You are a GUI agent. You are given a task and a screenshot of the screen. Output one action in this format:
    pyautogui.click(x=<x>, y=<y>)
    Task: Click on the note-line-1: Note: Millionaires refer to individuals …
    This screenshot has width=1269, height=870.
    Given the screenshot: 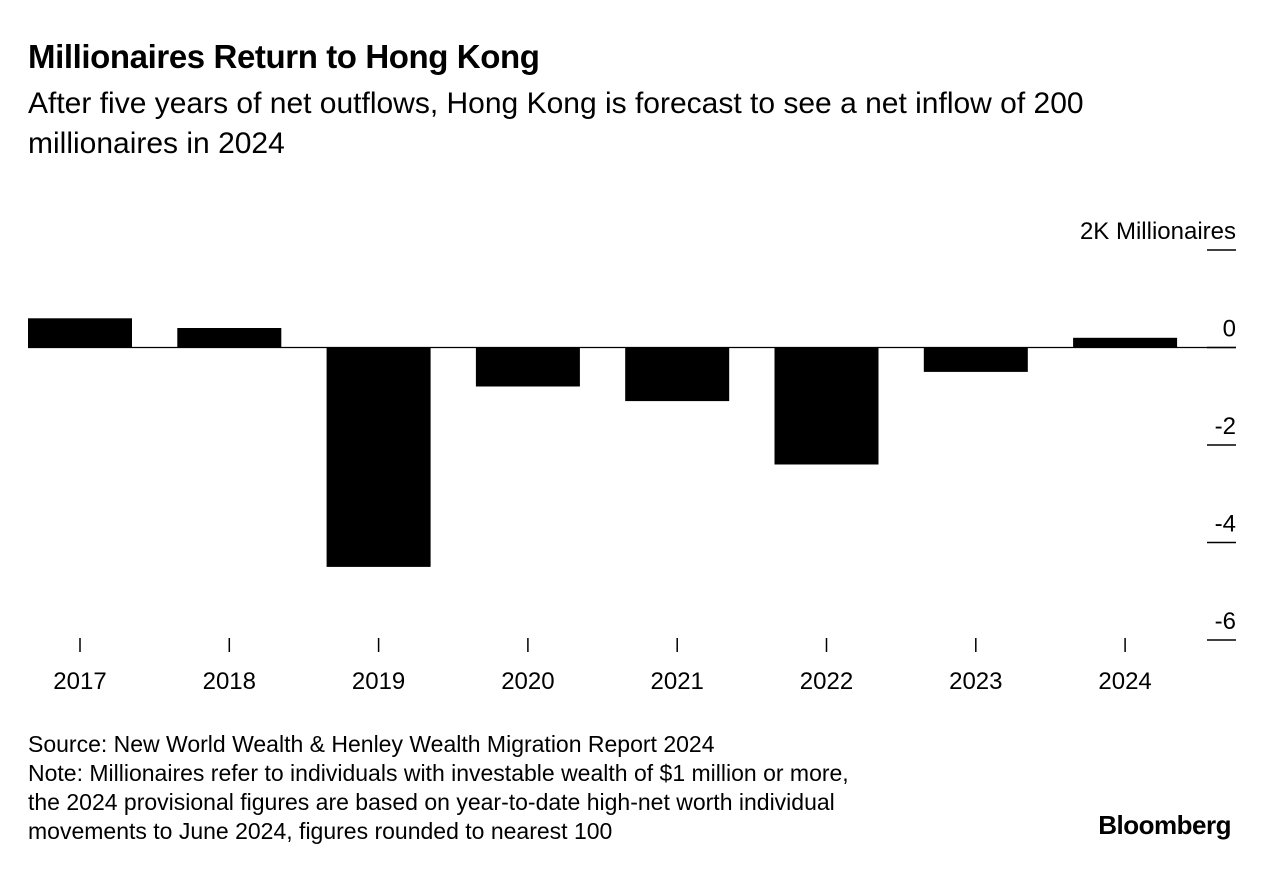 What is the action you would take?
    pyautogui.click(x=438, y=773)
    